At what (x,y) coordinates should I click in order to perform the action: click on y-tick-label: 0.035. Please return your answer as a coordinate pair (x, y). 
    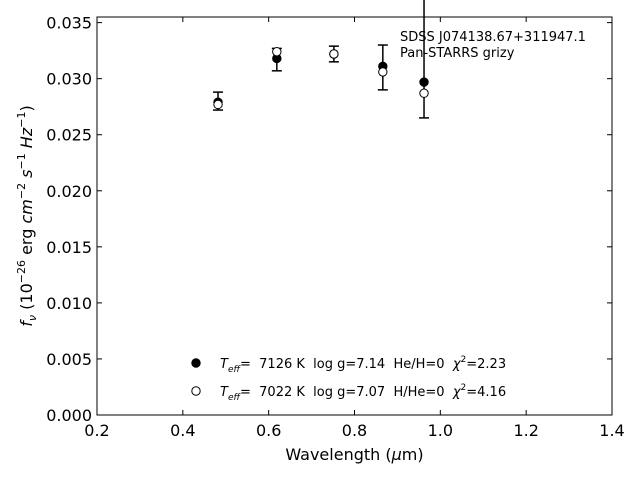
    Looking at the image, I should click on (69, 23).